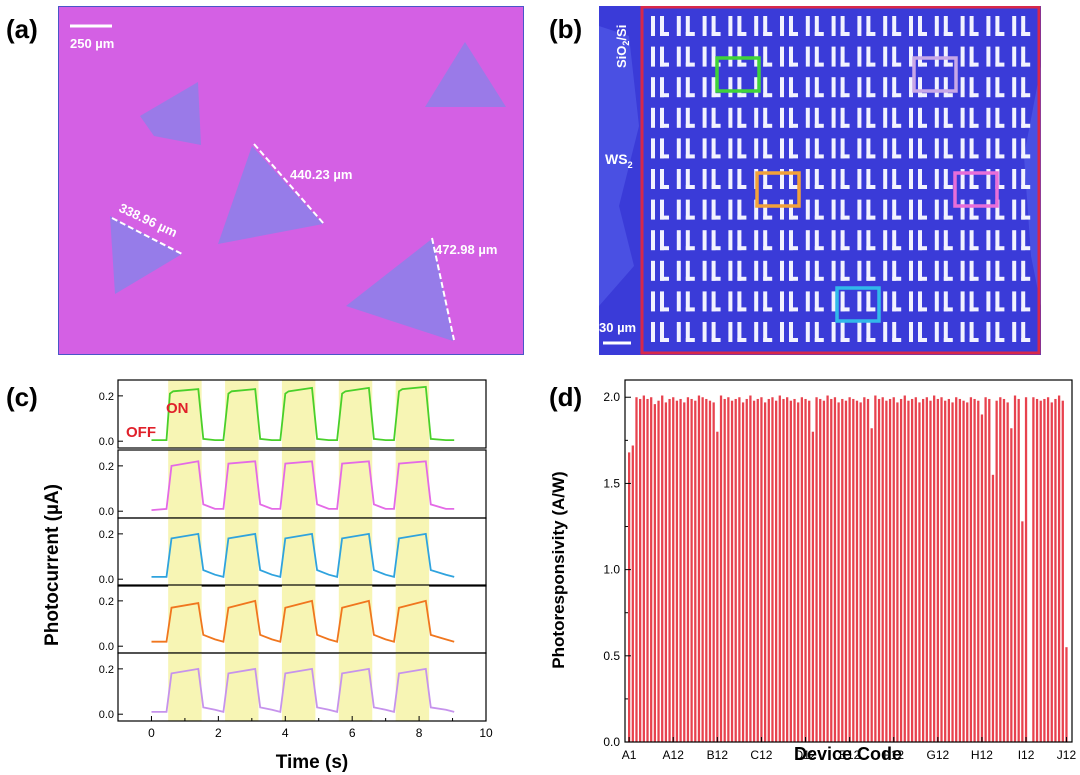 The width and height of the screenshot is (1080, 775). What do you see at coordinates (617, 327) in the screenshot?
I see `scale-bar-b-label: 30 µm` at bounding box center [617, 327].